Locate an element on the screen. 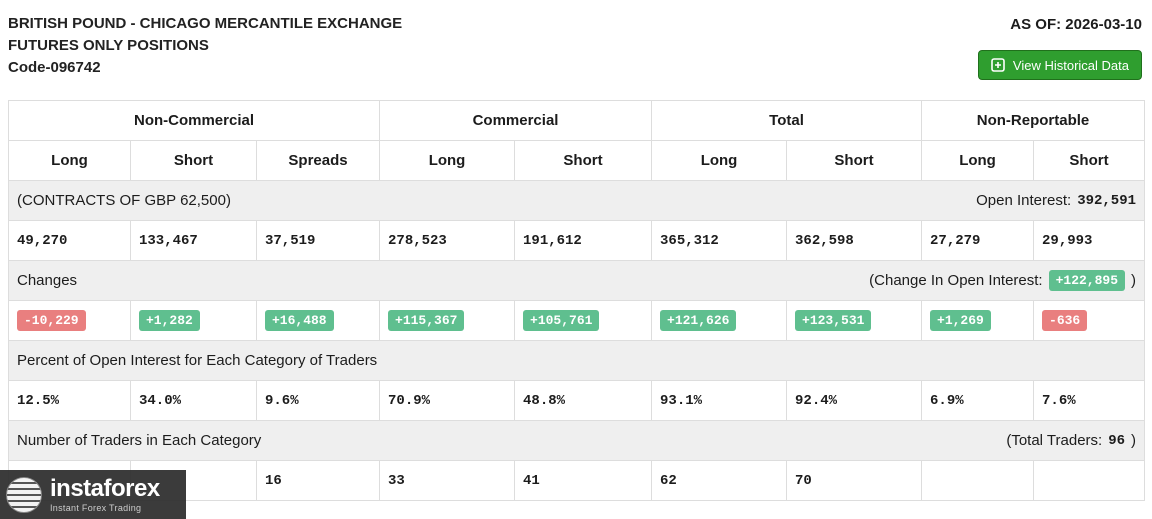 This screenshot has height=519, width=1152. position-cell: 27,279 is located at coordinates (978, 240).